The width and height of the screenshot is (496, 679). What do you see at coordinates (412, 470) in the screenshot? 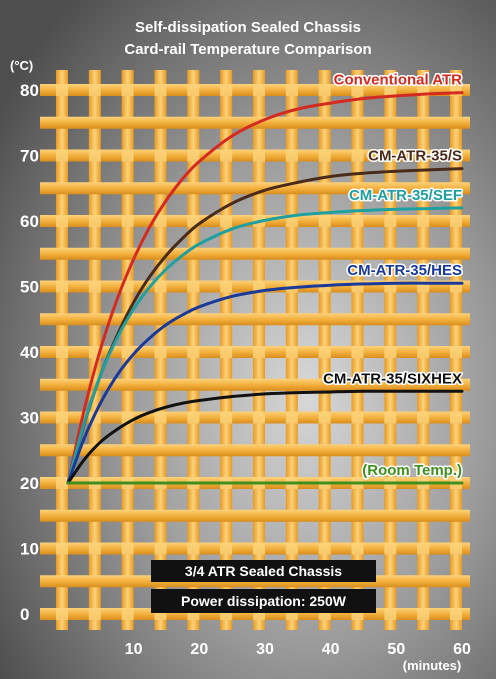
I see `series-label-5: (Room Temp.)` at bounding box center [412, 470].